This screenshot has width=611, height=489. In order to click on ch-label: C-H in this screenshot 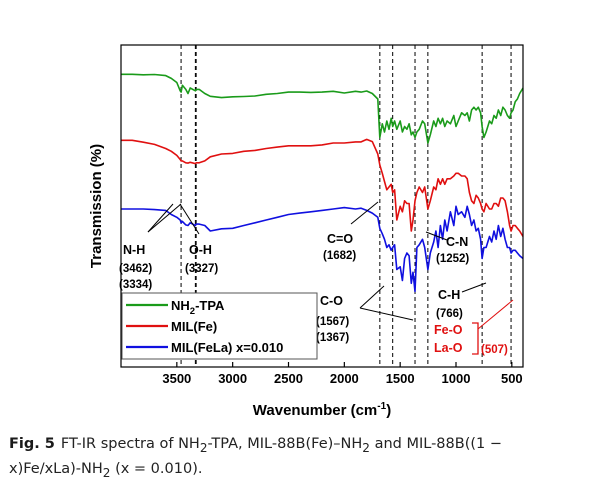, I will do `click(449, 295)`.